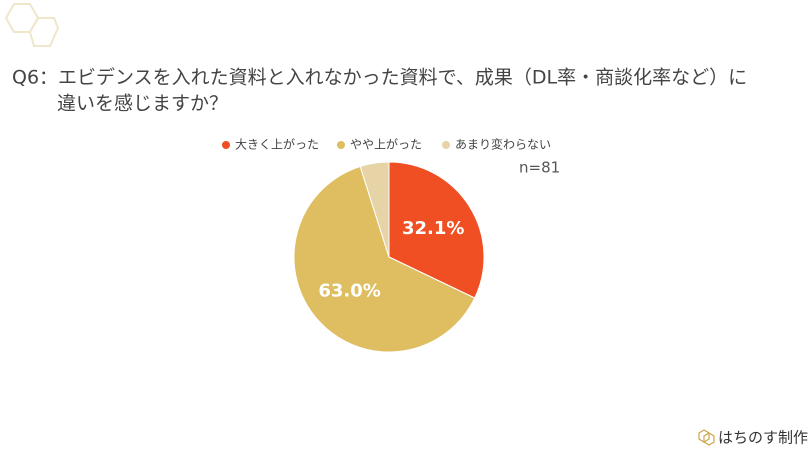 The image size is (810, 454). What do you see at coordinates (32, 25) in the screenshot?
I see `logo` at bounding box center [32, 25].